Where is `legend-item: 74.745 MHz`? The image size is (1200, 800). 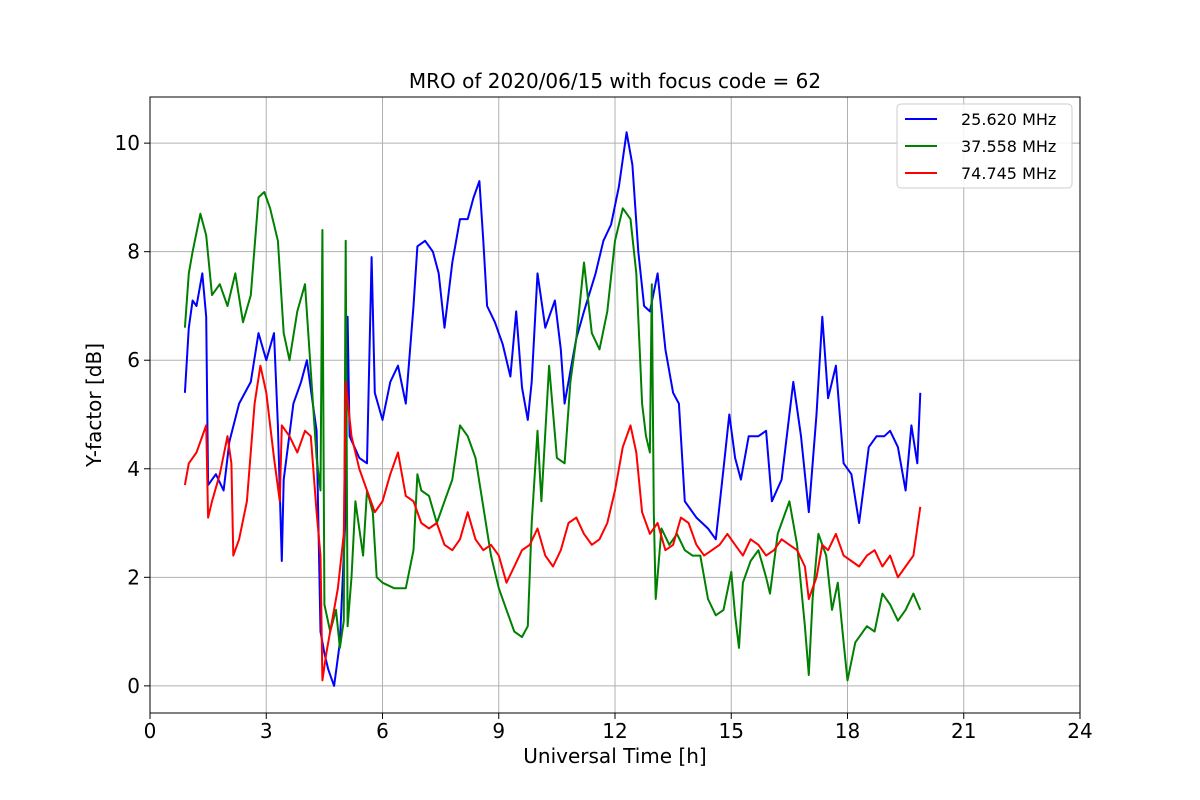 legend-item: 74.745 MHz is located at coordinates (980, 173).